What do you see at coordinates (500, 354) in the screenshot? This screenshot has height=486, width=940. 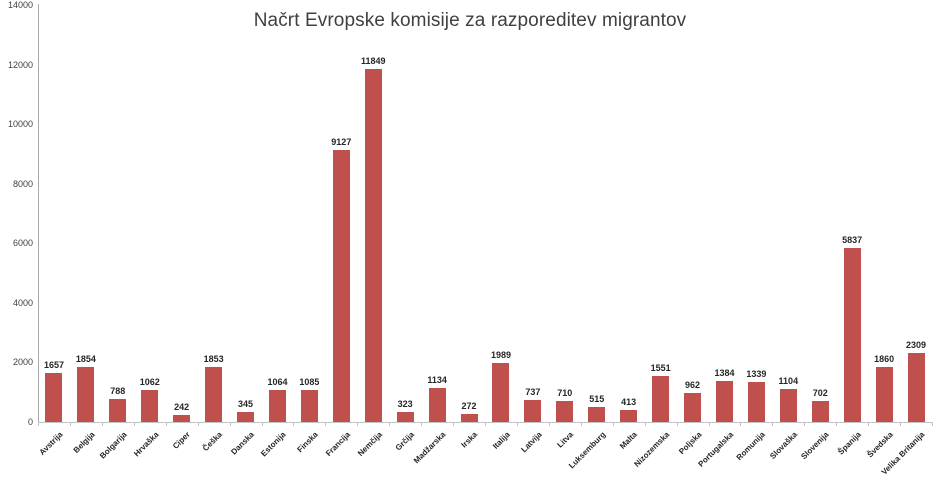 I see `bar-value-label: 1989` at bounding box center [500, 354].